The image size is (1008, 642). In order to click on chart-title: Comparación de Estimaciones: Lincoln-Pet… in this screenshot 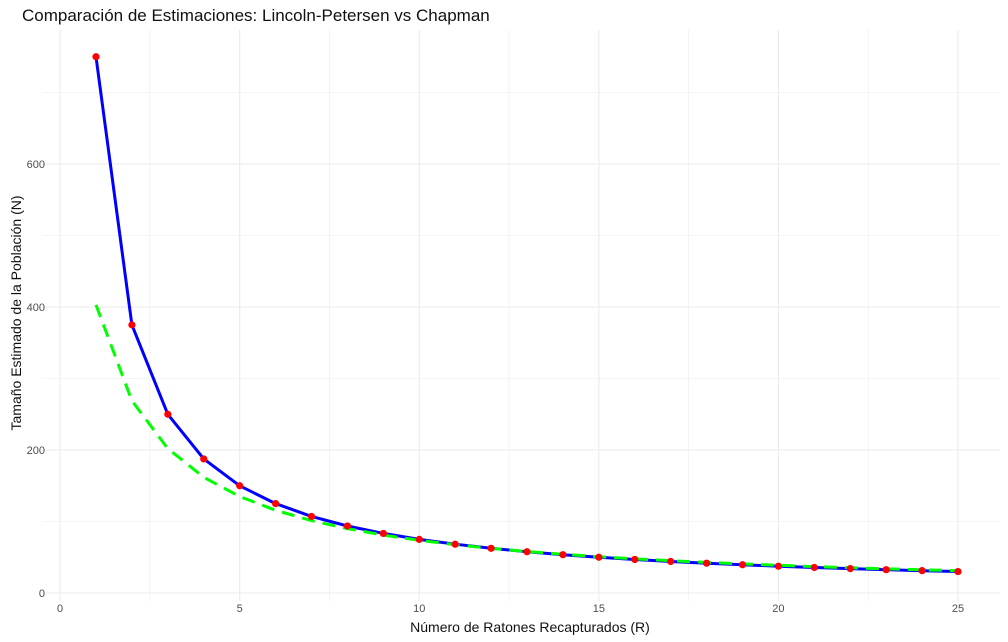, I will do `click(256, 15)`.